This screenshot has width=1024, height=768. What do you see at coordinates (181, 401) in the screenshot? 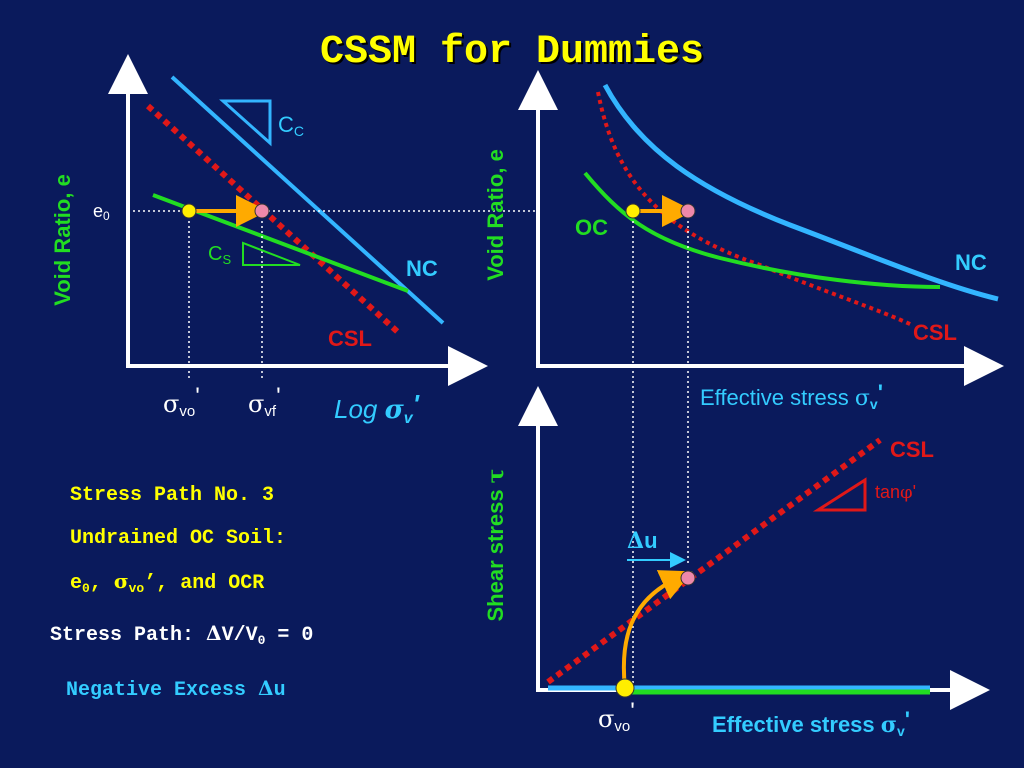
I see `p1-svo-label: σvo'` at bounding box center [181, 401].